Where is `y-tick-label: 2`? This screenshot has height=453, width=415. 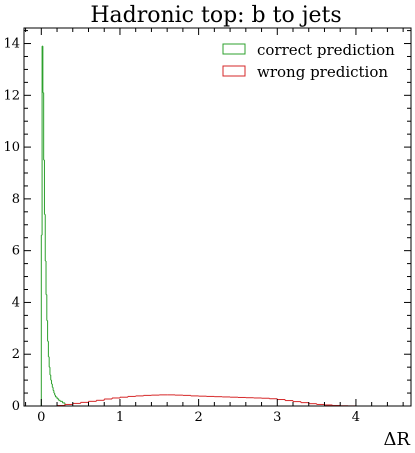 y-tick-label: 2 is located at coordinates (16, 354).